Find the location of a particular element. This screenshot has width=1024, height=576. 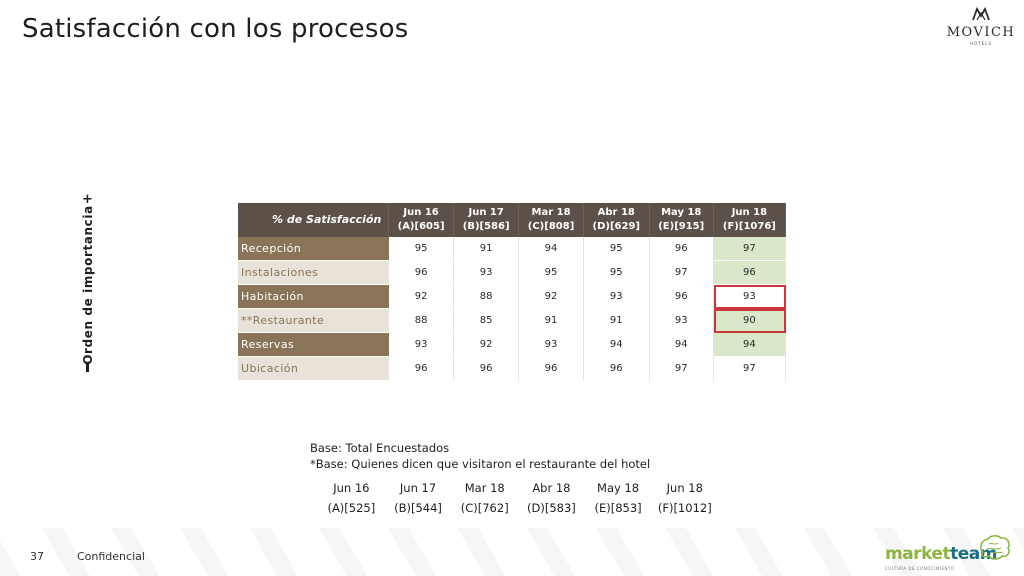

brand-team: team is located at coordinates (973, 554).